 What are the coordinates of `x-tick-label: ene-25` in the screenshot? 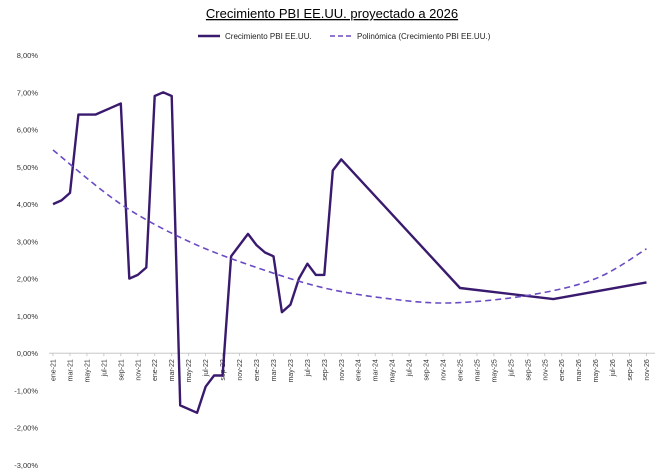 It's located at (460, 370).